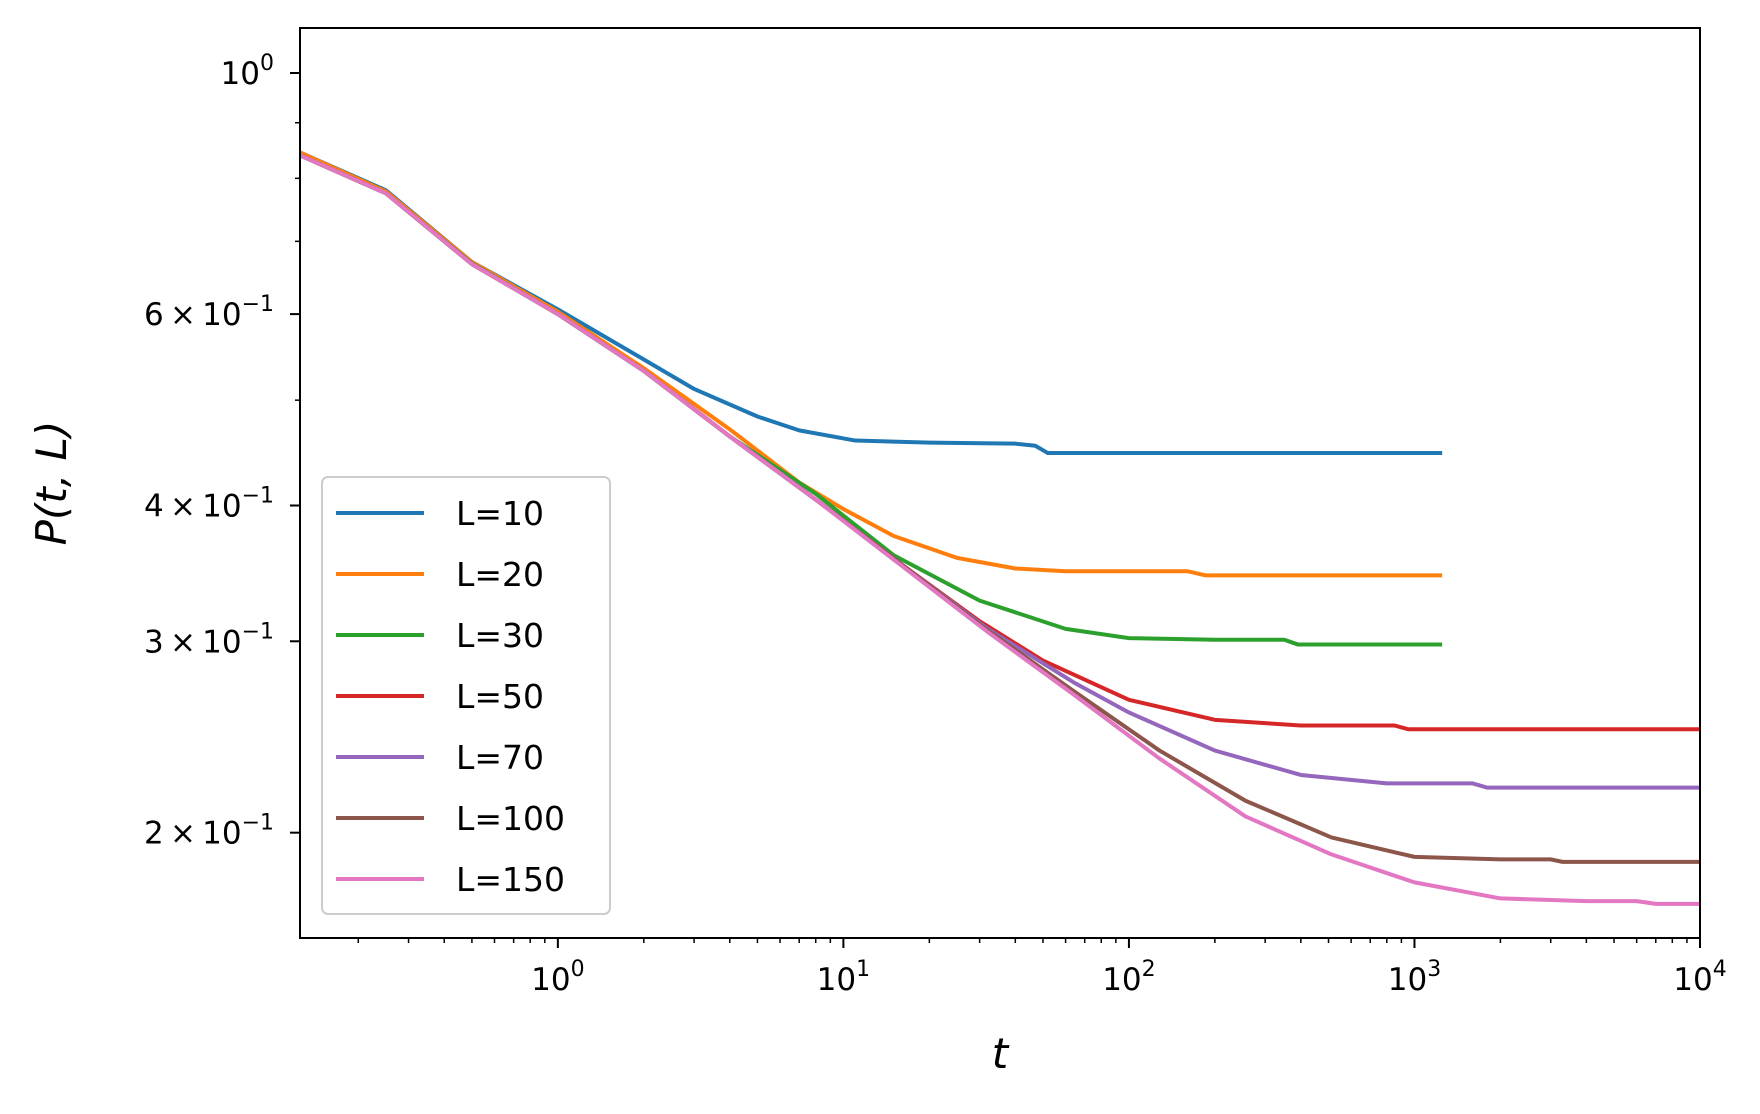  I want to click on x-axis-title: t, so click(1001, 1053).